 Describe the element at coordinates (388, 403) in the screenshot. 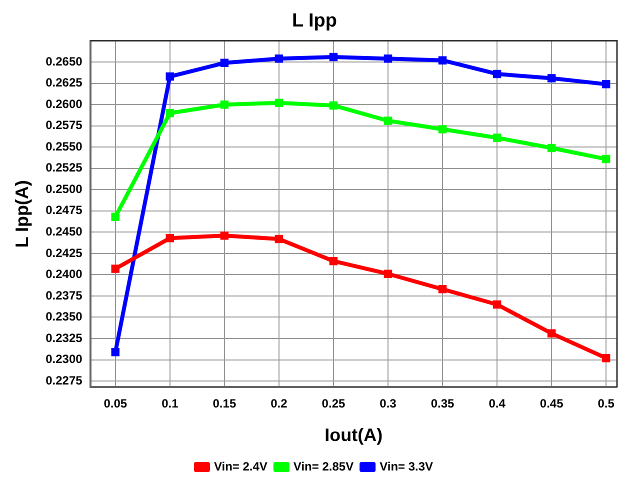

I see `x-tick-label: 0.3` at that location.